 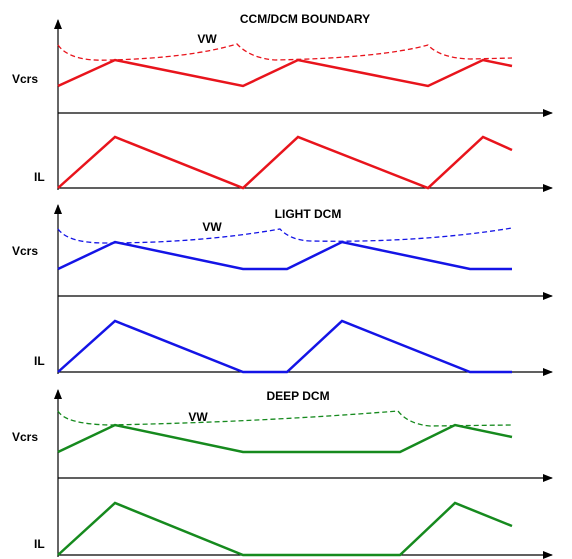 I want to click on panel-title: CCM/DCM BOUNDARY, so click(x=305, y=19).